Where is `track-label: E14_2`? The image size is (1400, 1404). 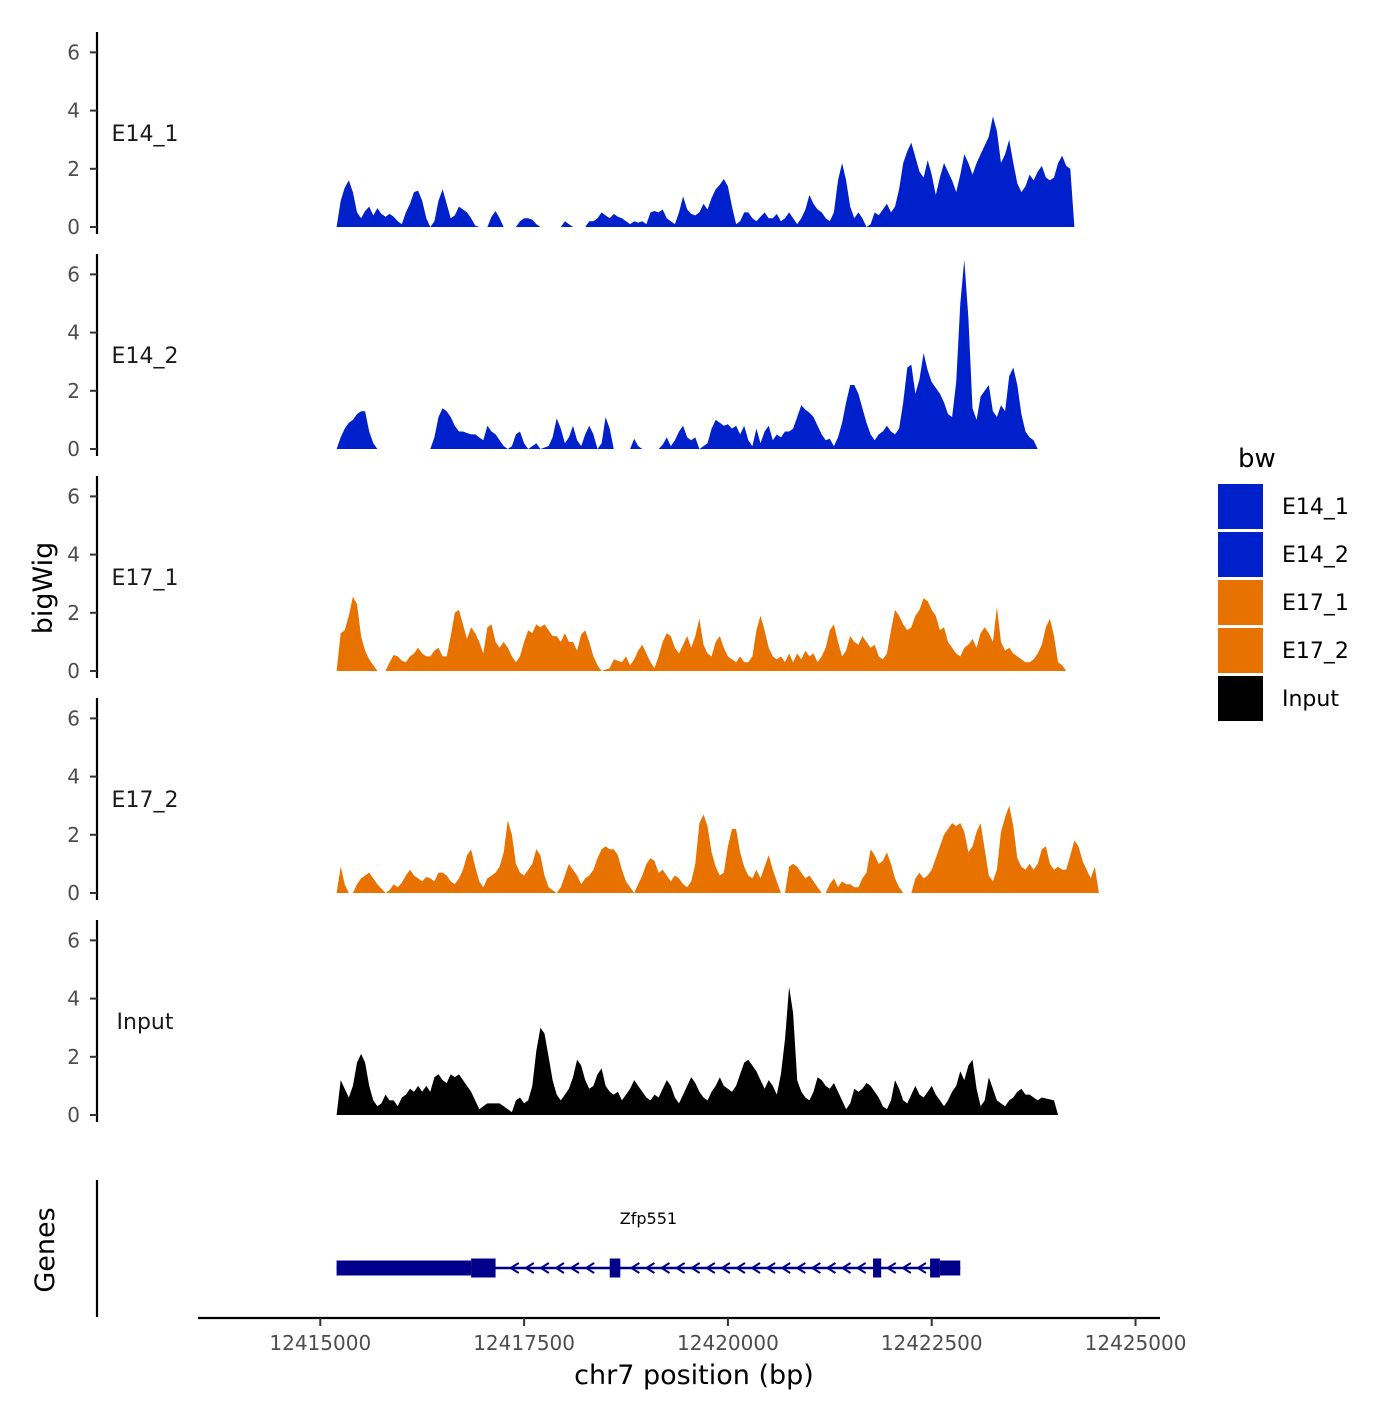 track-label: E14_2 is located at coordinates (145, 356).